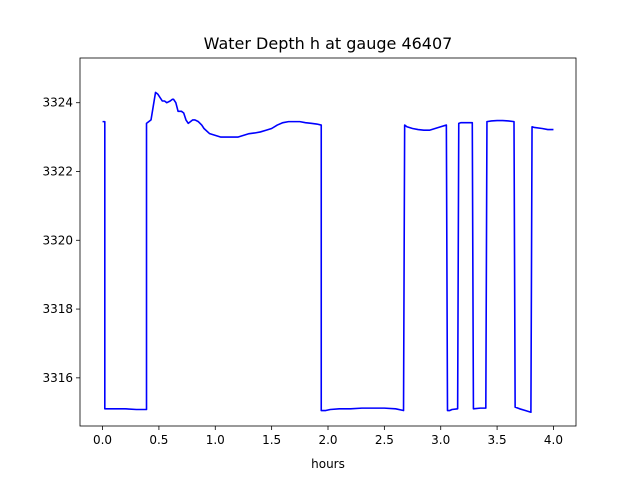  What do you see at coordinates (553, 440) in the screenshot?
I see `x-tick-label: 4.0` at bounding box center [553, 440].